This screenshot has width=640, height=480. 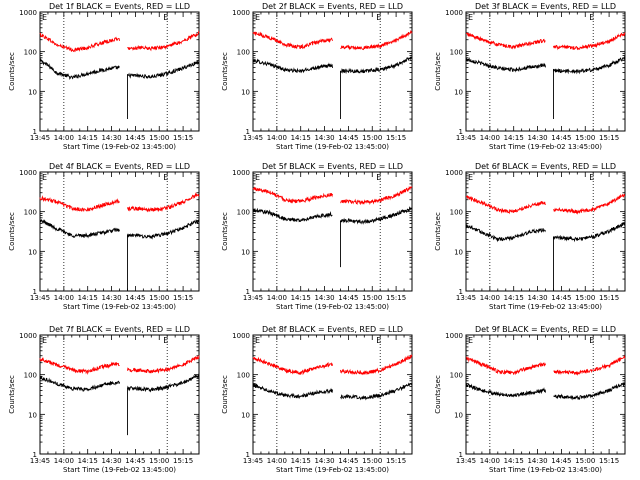 What do you see at coordinates (332, 166) in the screenshot?
I see `panel-title: Det 5f BLACK = Events, RED = LLD` at bounding box center [332, 166].